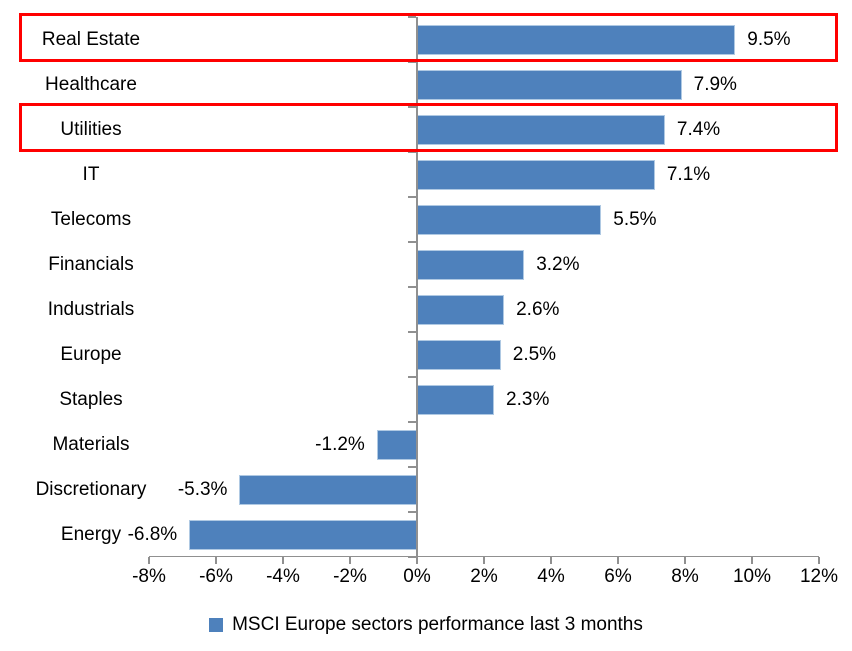  What do you see at coordinates (91, 534) in the screenshot?
I see `category-axis-label: Energy` at bounding box center [91, 534].